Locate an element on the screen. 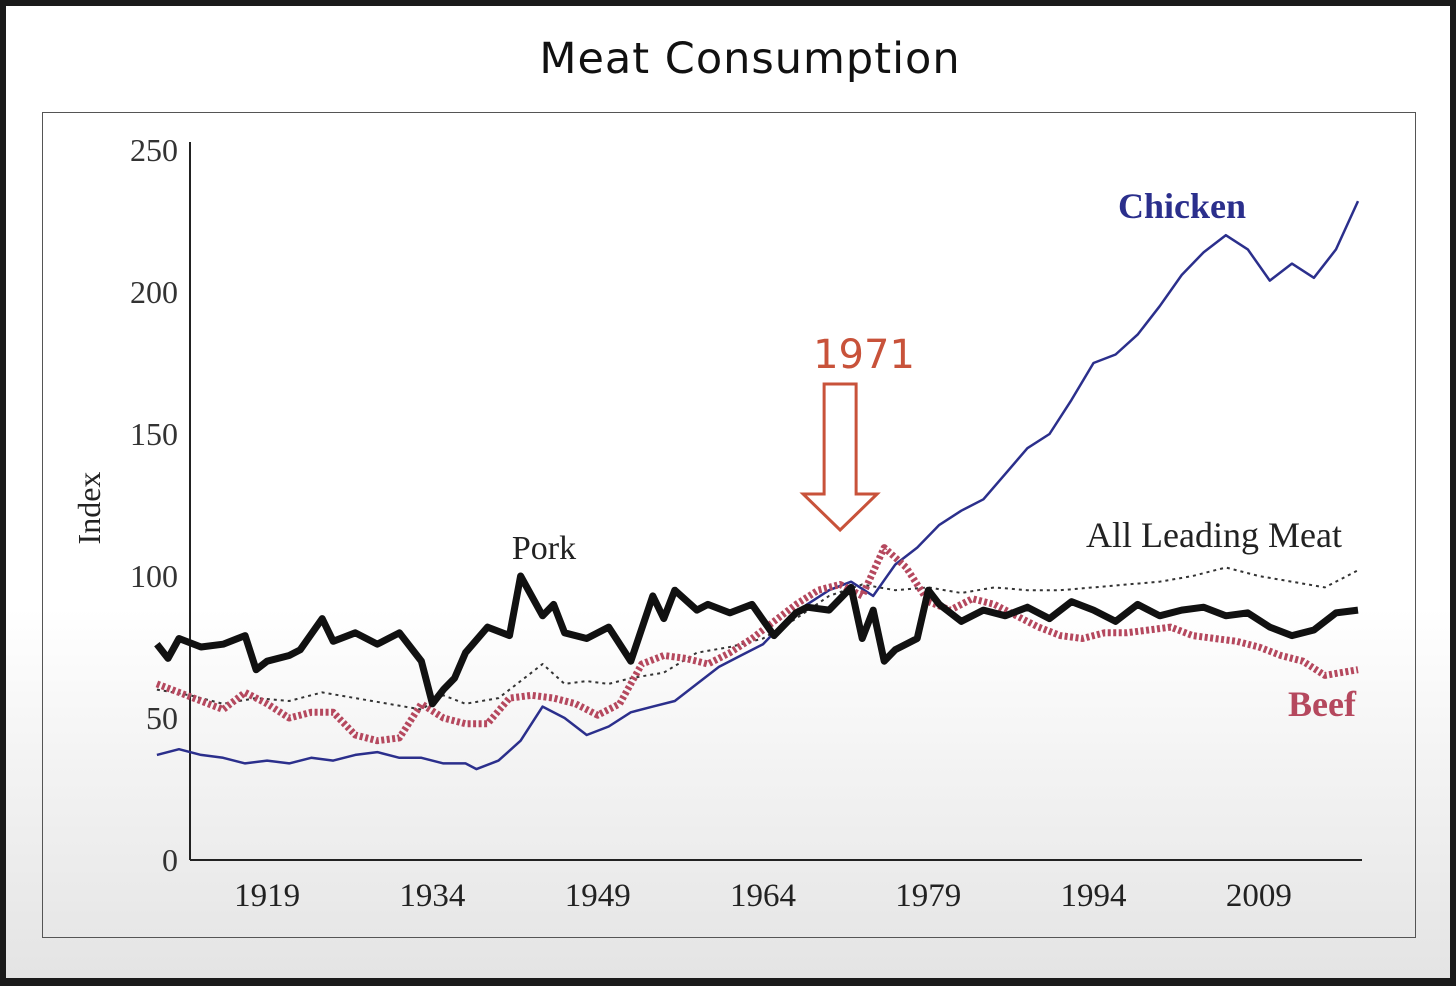 The width and height of the screenshot is (1456, 986). series-label-all-leading-meat: All Leading Meat is located at coordinates (1214, 535).